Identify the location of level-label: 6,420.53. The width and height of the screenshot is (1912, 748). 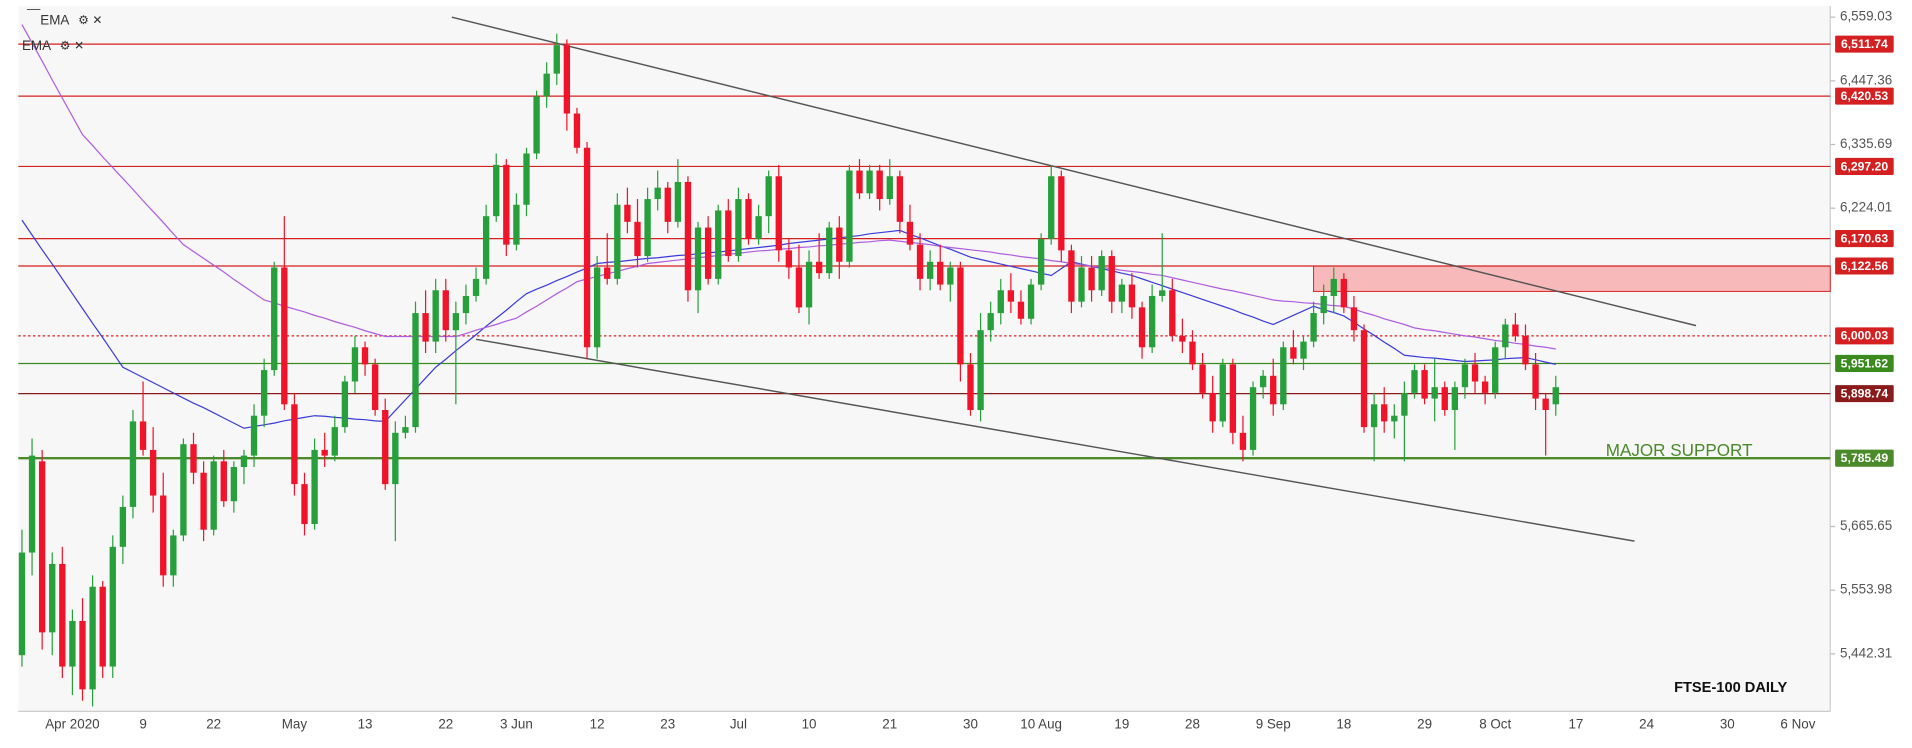
(1865, 96).